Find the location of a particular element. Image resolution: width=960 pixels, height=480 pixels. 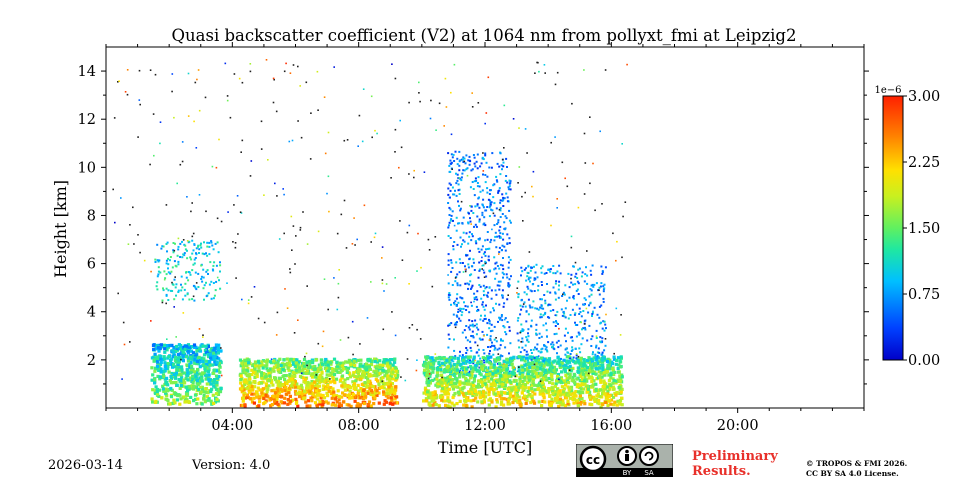

cc-license-badge: cc BY SA is located at coordinates (624, 460).